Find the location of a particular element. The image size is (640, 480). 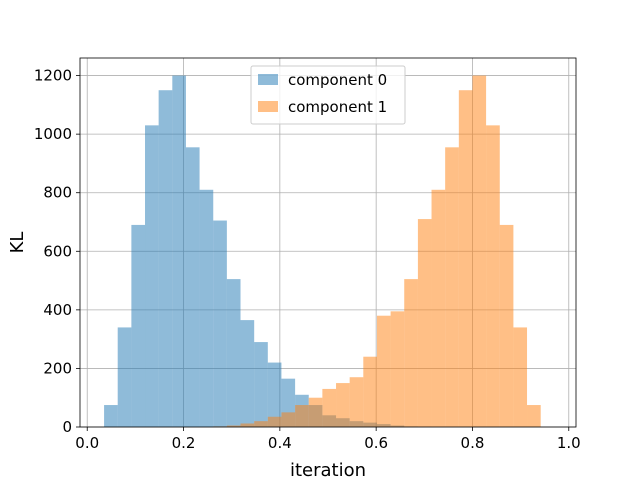

x-tick-label: 0.8 is located at coordinates (473, 443).